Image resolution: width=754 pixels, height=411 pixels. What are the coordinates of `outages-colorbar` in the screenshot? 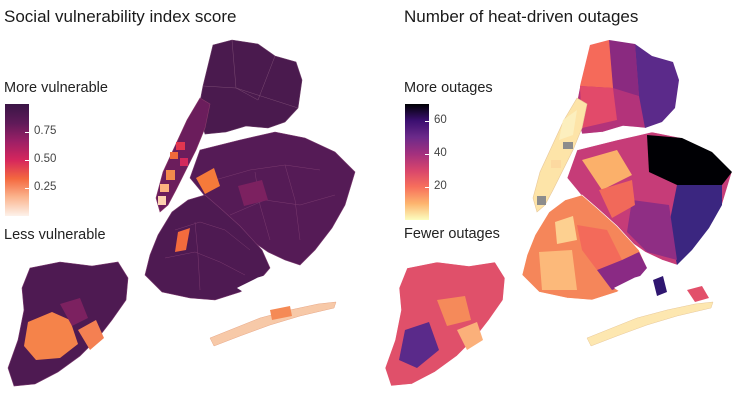 It's located at (417, 162).